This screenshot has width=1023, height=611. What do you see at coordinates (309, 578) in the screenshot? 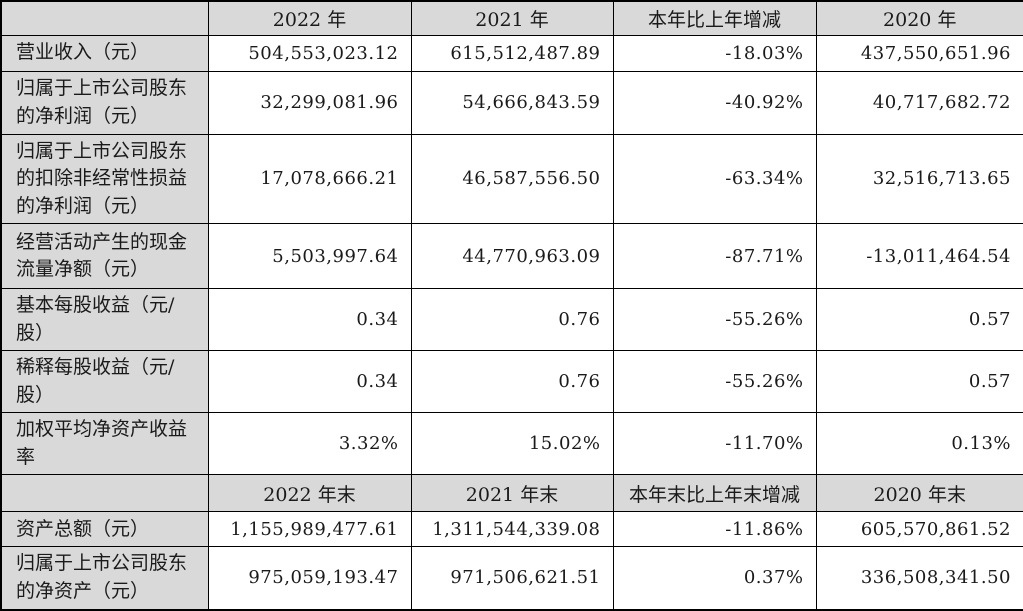
I see `cell-value: 975,059,193.47` at bounding box center [309, 578].